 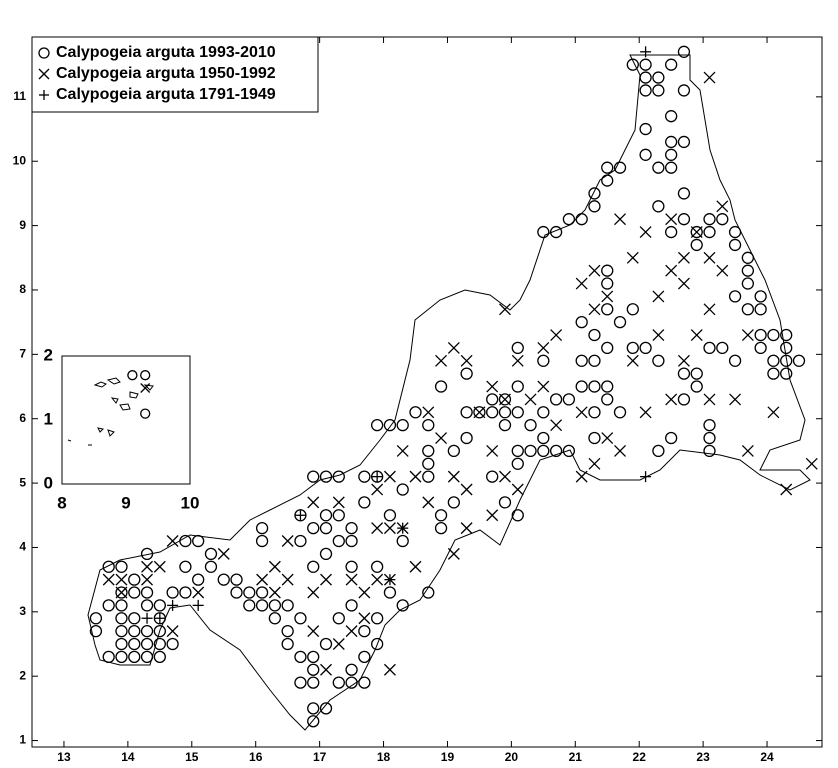 I want to click on y-tick-label: 9, so click(x=22, y=225).